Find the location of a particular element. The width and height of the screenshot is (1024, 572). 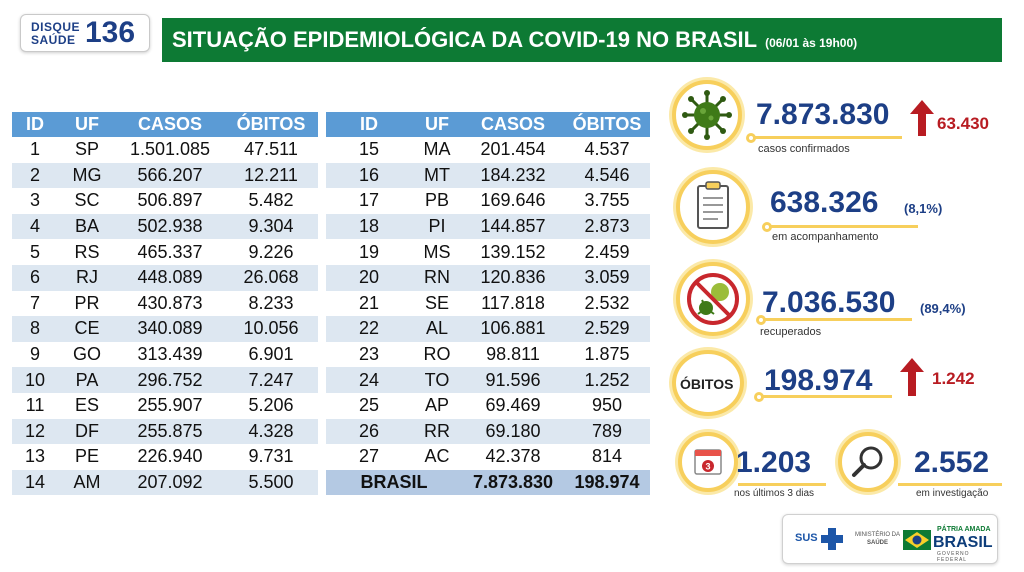

investigacao-label: em investigação is located at coordinates (952, 493).